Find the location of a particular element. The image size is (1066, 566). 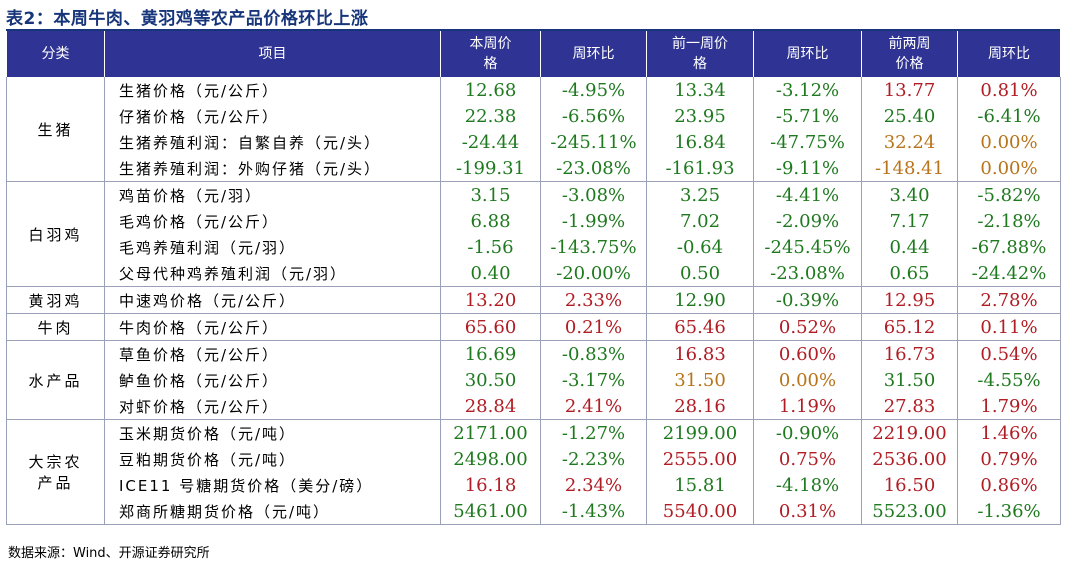

value-cell: -1.99% is located at coordinates (593, 221).